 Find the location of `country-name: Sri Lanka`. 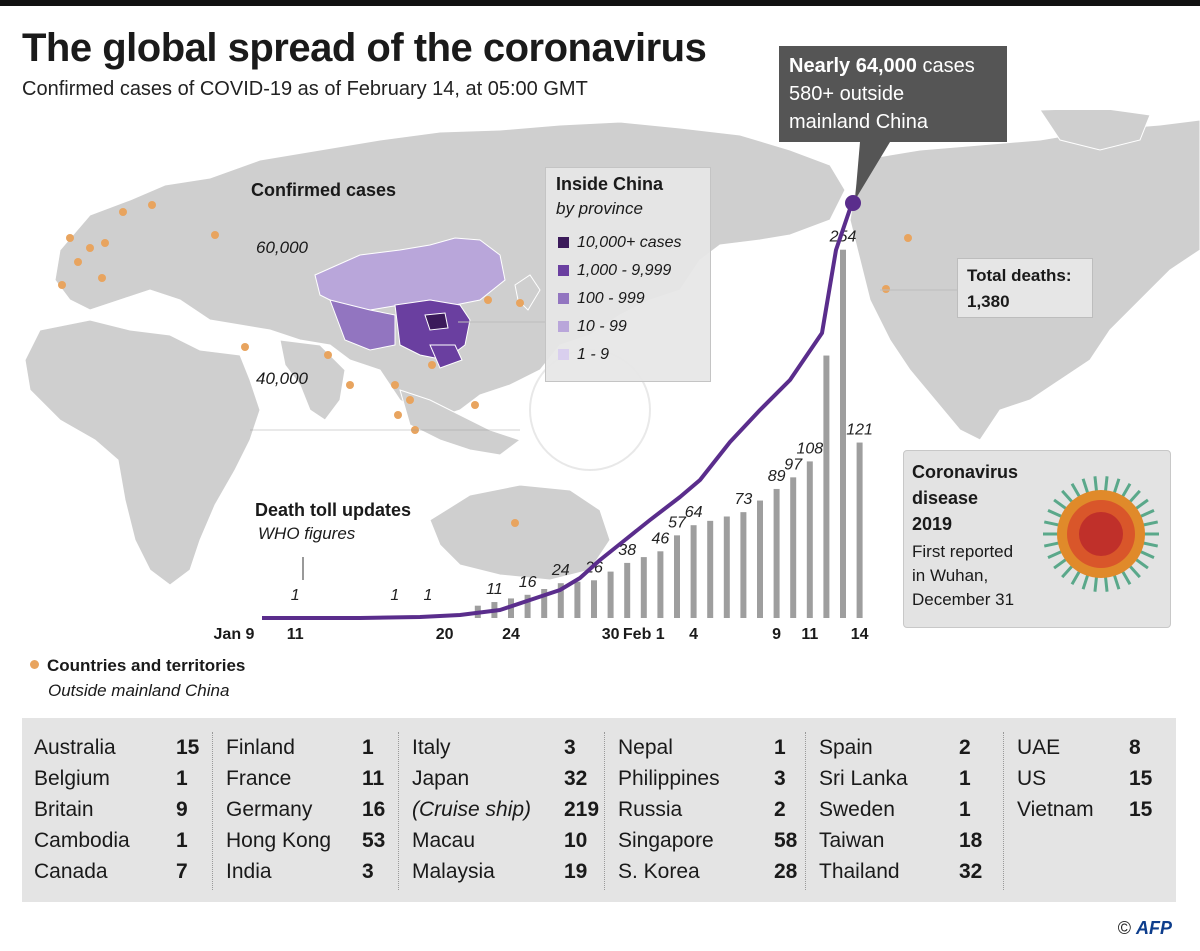

country-name: Sri Lanka is located at coordinates (863, 778).